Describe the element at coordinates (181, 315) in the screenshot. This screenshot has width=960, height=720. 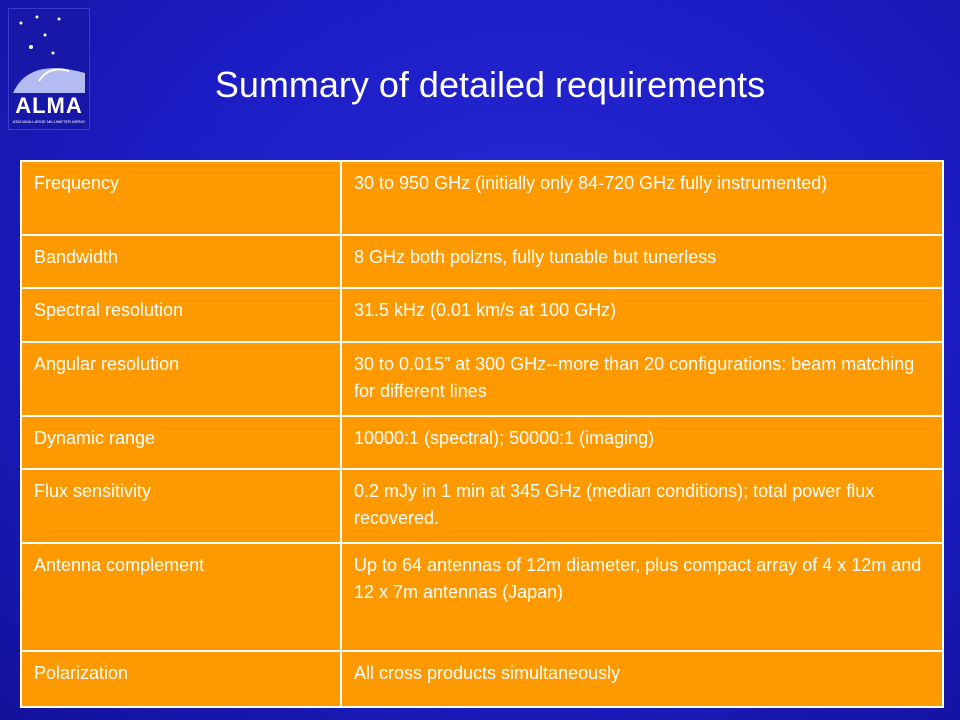
I see `parameter-cell: Spectral resolution` at that location.